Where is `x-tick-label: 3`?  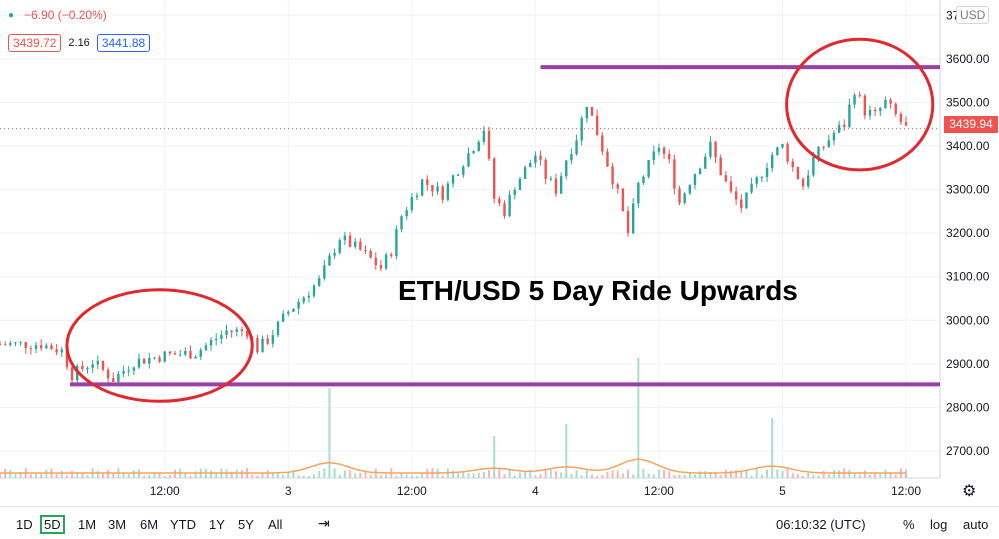
x-tick-label: 3 is located at coordinates (288, 491).